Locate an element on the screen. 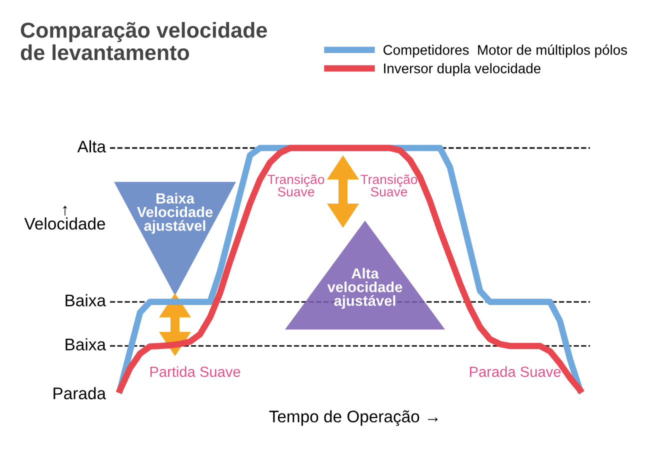 This screenshot has width=646, height=454. text: Parada is located at coordinates (80, 393).